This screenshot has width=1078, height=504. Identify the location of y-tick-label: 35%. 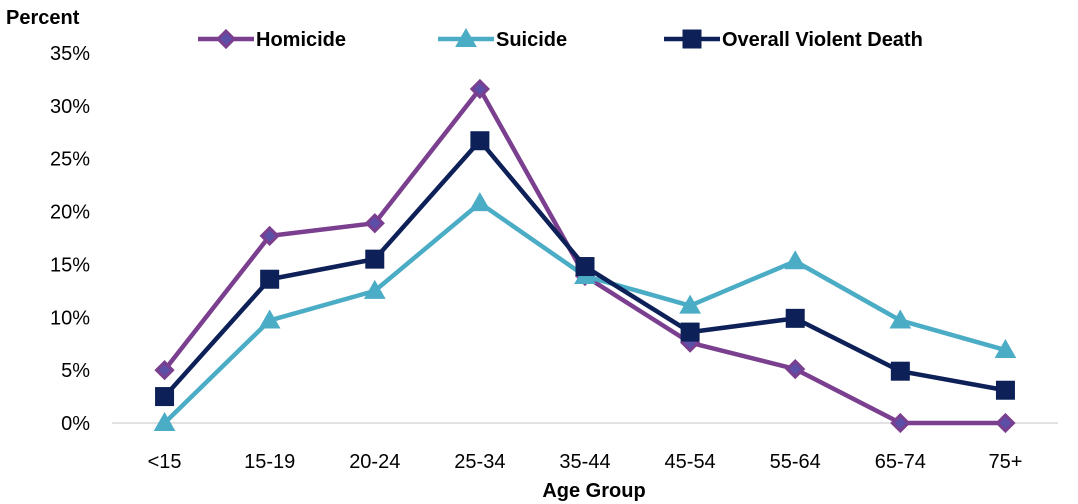
(70, 54).